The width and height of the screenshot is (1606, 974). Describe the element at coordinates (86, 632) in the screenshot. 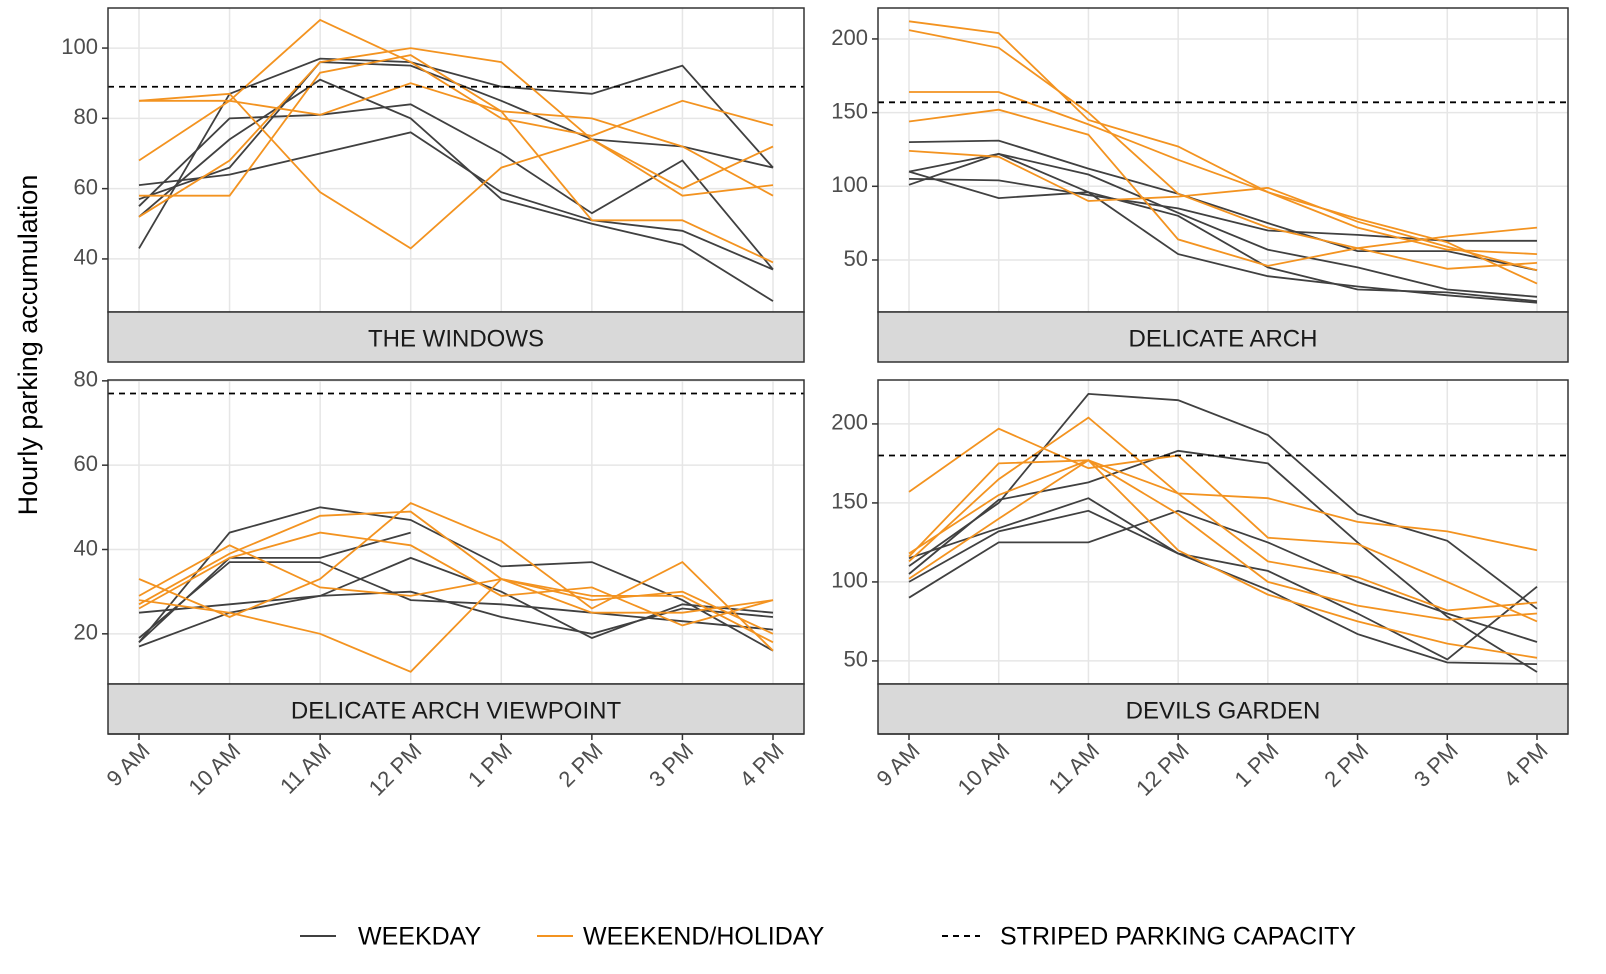

I see `y-tick-label: 20` at that location.